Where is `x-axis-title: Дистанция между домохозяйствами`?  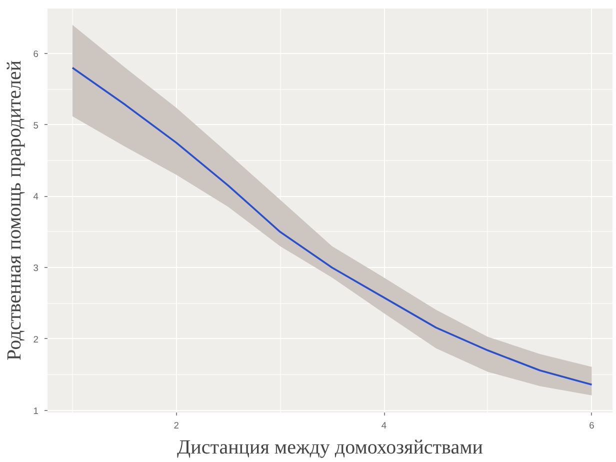
x-axis-title: Дистанция между домохозяйствами is located at coordinates (330, 447).